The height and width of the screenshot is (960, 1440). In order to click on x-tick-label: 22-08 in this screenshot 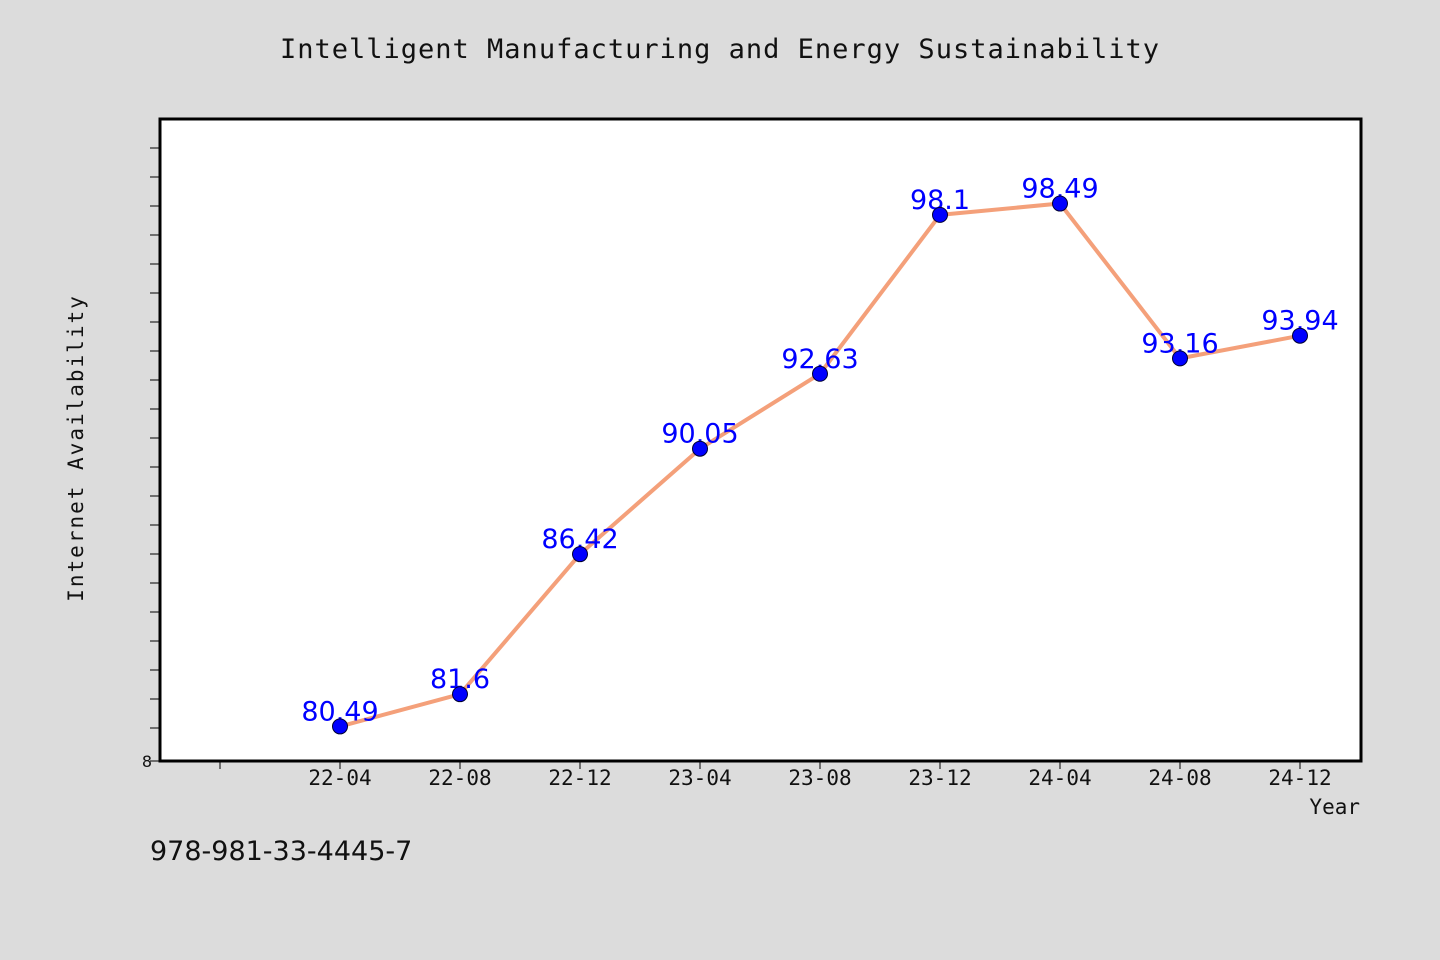, I will do `click(459, 778)`.